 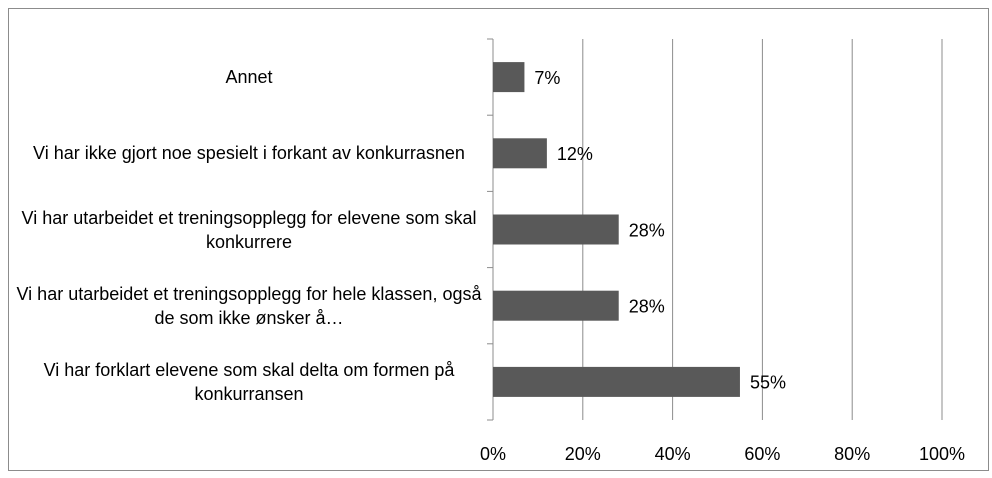 I want to click on x-tick-label: 40%, so click(x=673, y=454).